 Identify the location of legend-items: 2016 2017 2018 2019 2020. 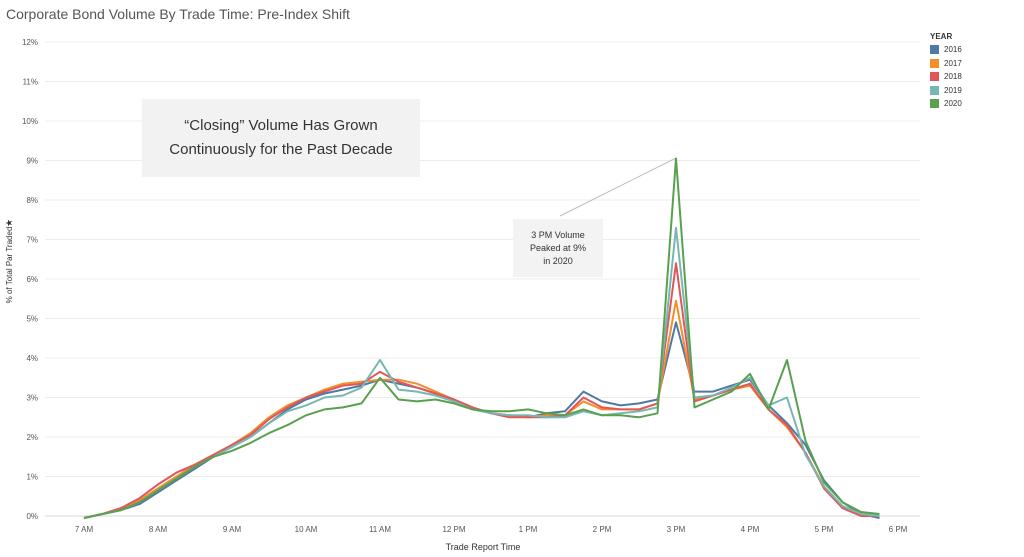
(946, 77).